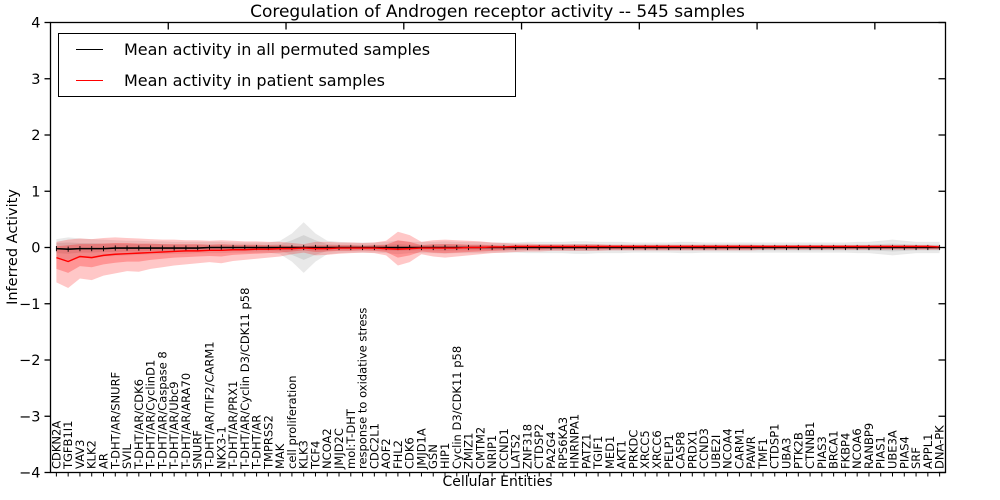 This screenshot has height=500, width=1000. Describe the element at coordinates (775, 446) in the screenshot. I see `x-tick-label: CTDSP1` at that location.